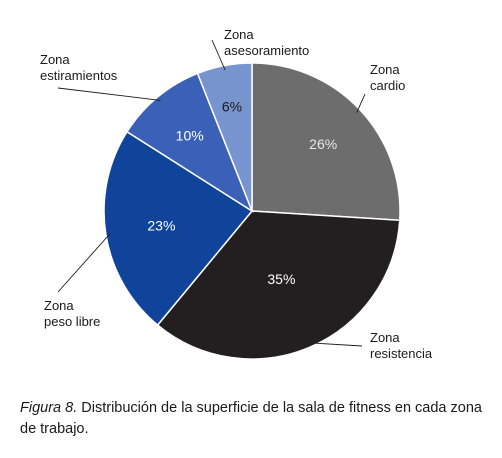 Image resolution: width=502 pixels, height=458 pixels. Describe the element at coordinates (281, 279) in the screenshot. I see `pct-label-resistencia: 35%` at that location.